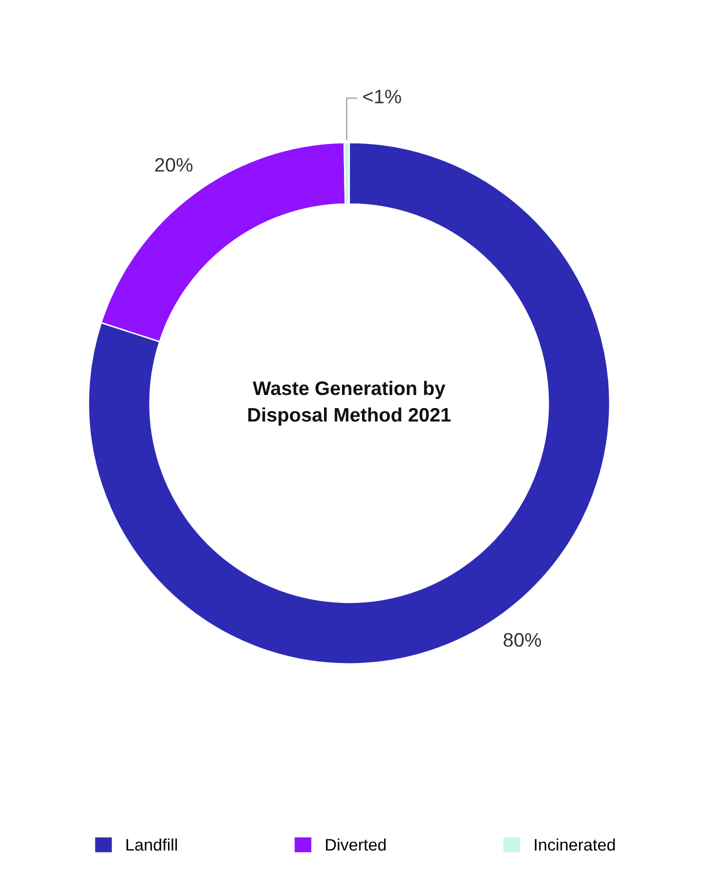  I want to click on legend-label: Incinerated, so click(574, 844).